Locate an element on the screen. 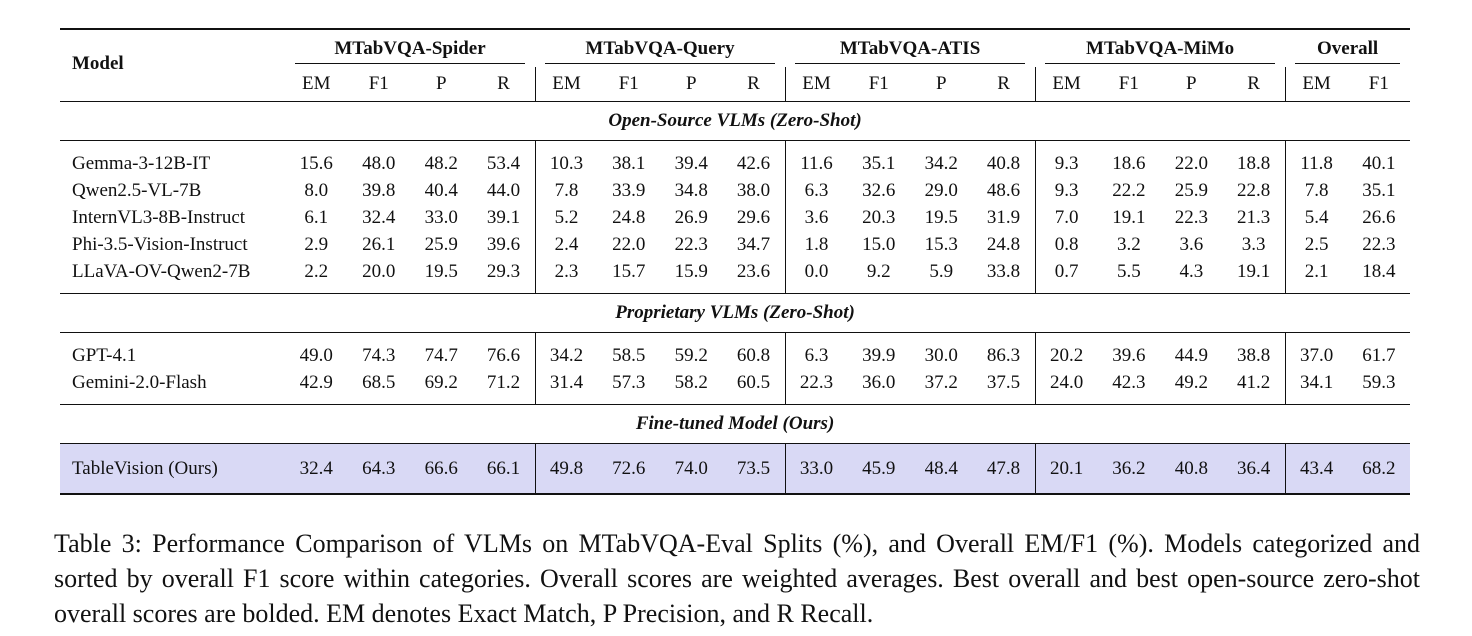 This screenshot has width=1472, height=636. score-cell: 24.8 is located at coordinates (629, 217).